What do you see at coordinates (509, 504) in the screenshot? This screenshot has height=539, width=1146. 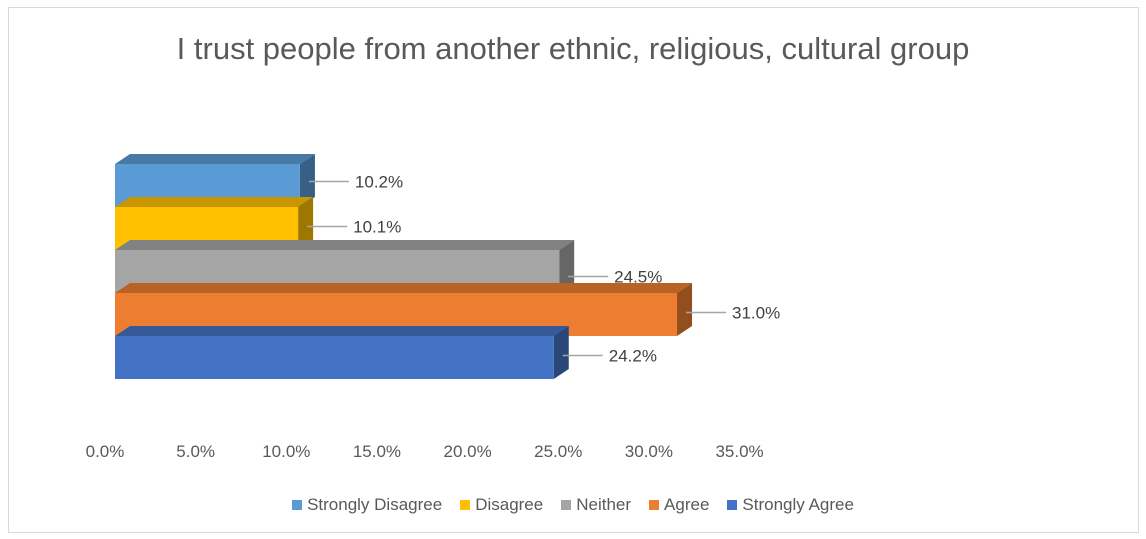 I see `legend-label: Disagree` at bounding box center [509, 504].